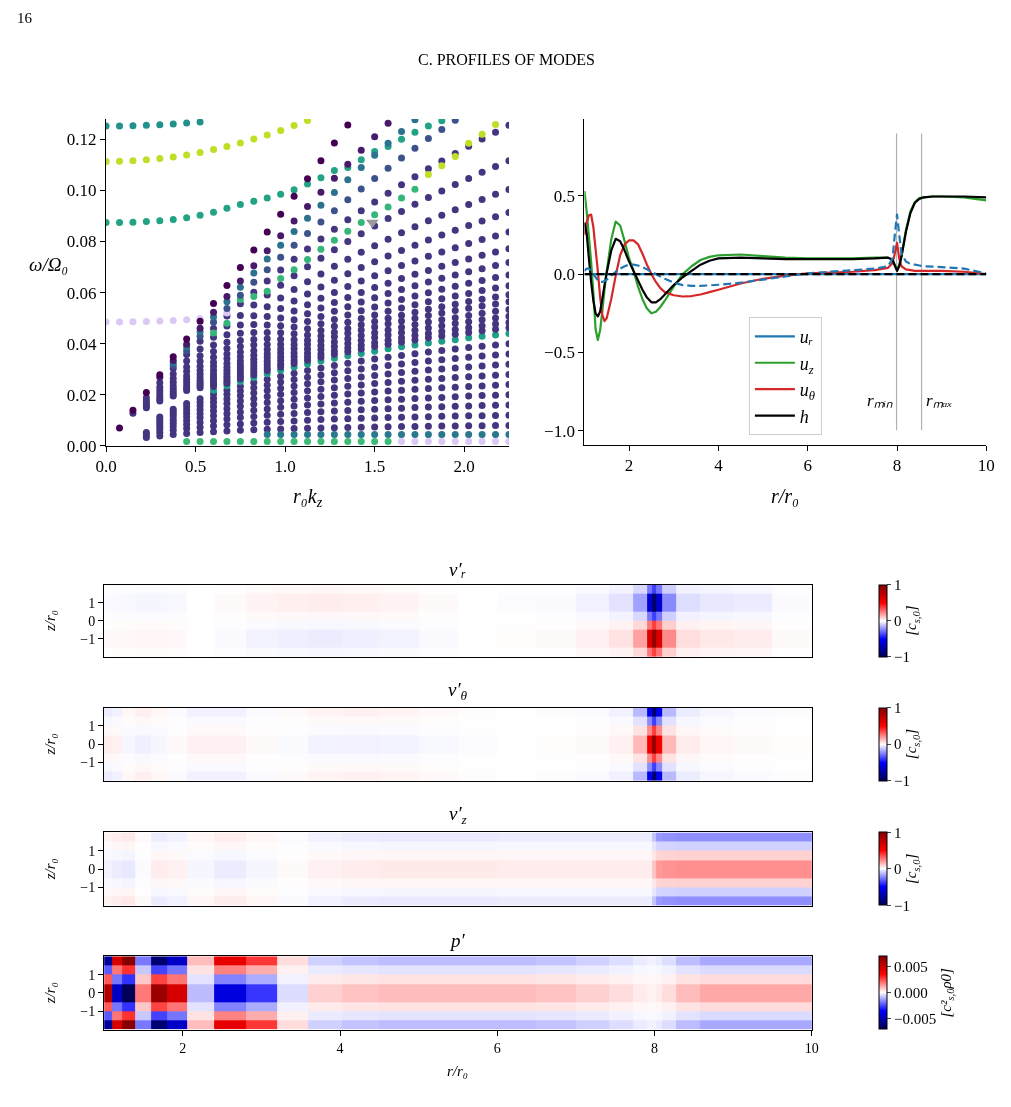 The height and width of the screenshot is (1107, 1011). I want to click on ref-line-label: rₘₐₓ, so click(939, 400).